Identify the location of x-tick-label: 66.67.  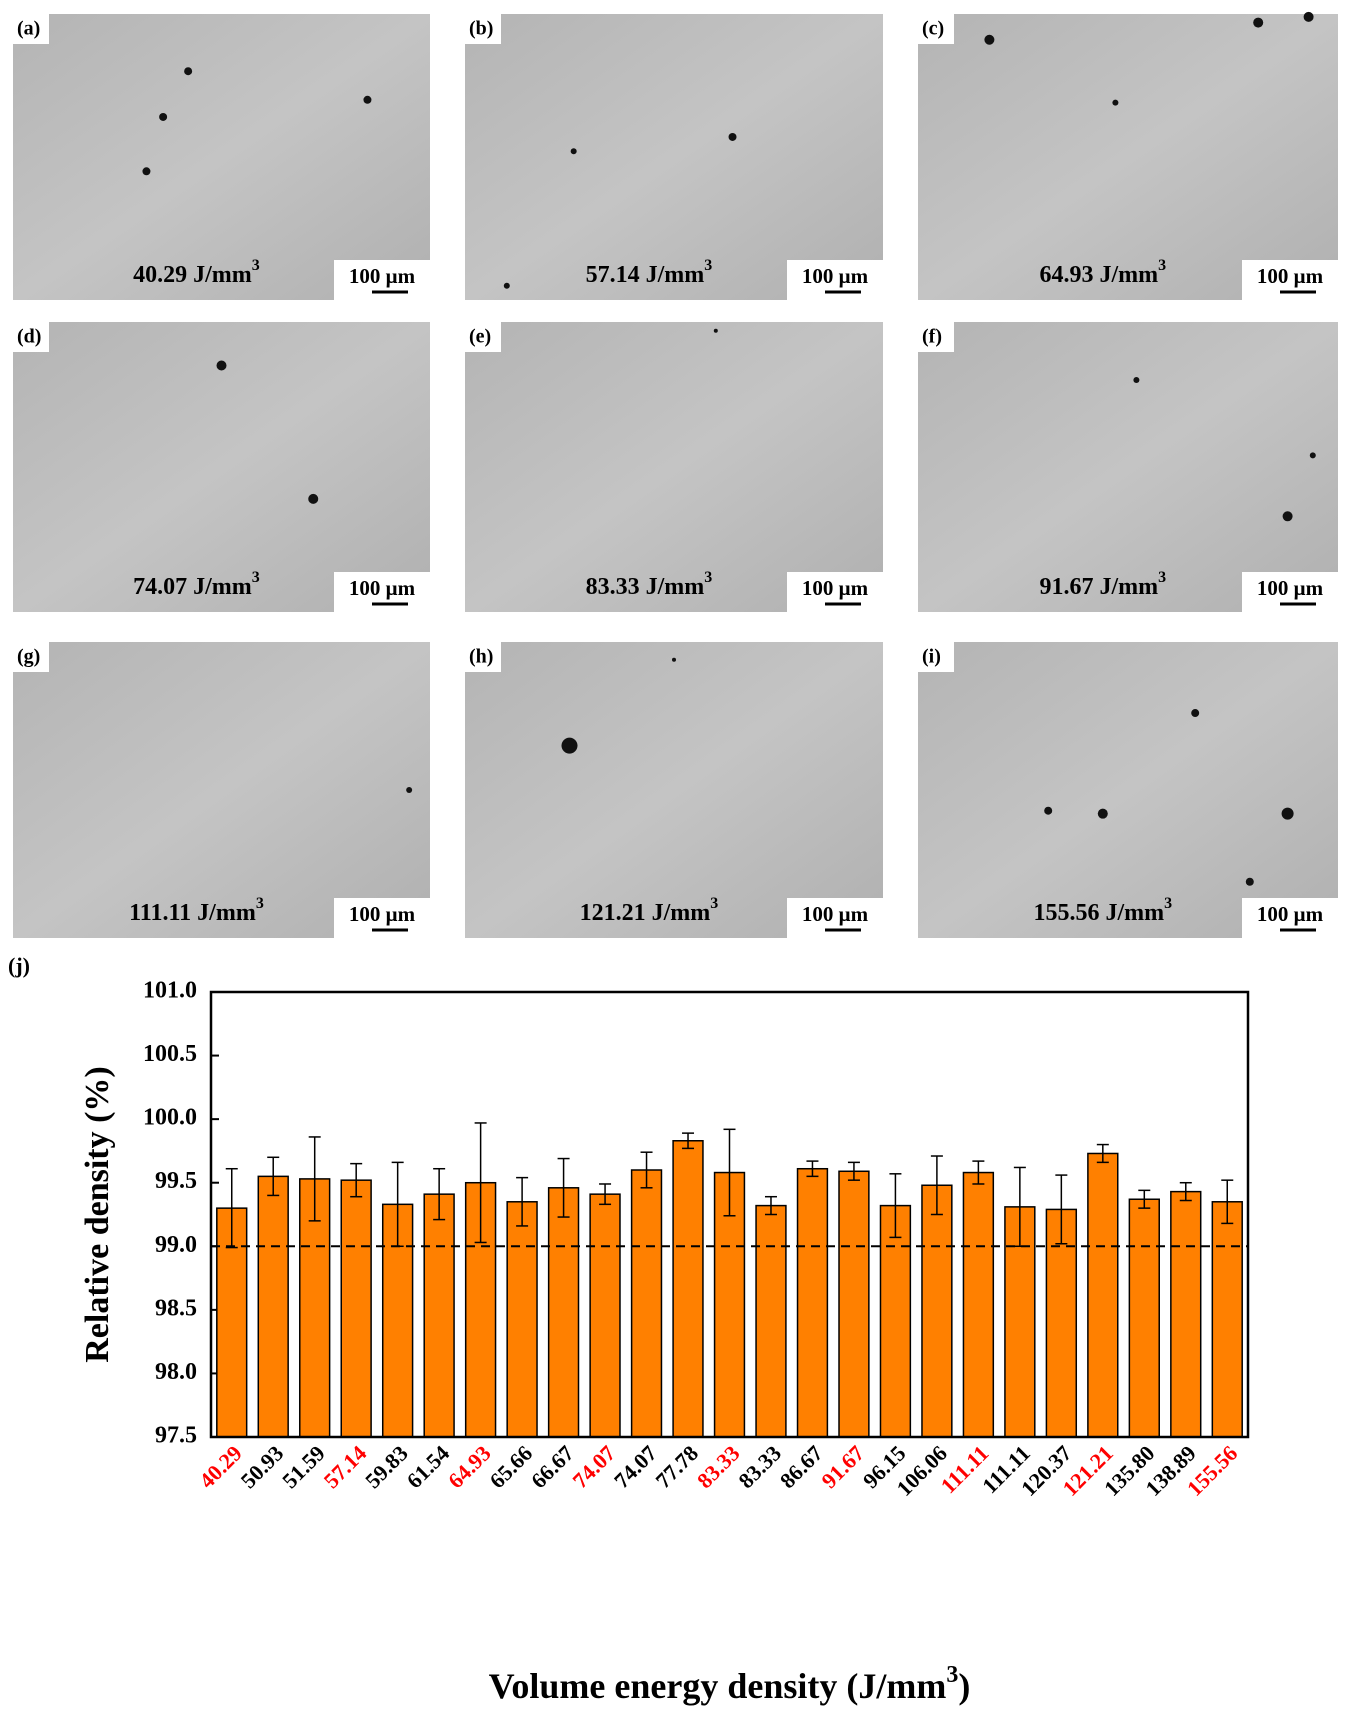
(552, 1466).